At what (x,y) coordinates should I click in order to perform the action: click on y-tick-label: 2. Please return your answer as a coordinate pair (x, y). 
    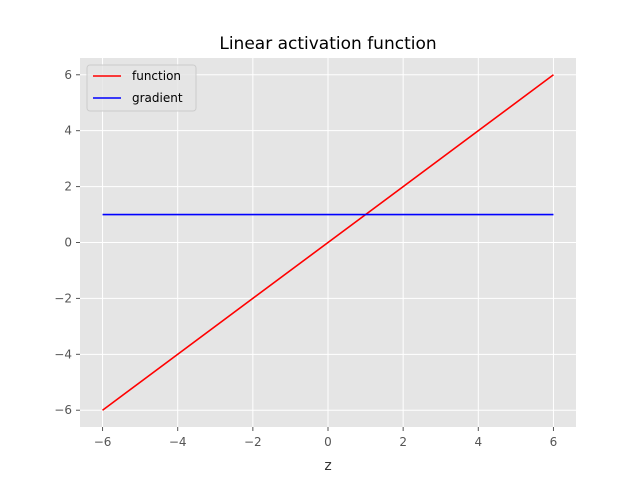
    Looking at the image, I should click on (68, 187).